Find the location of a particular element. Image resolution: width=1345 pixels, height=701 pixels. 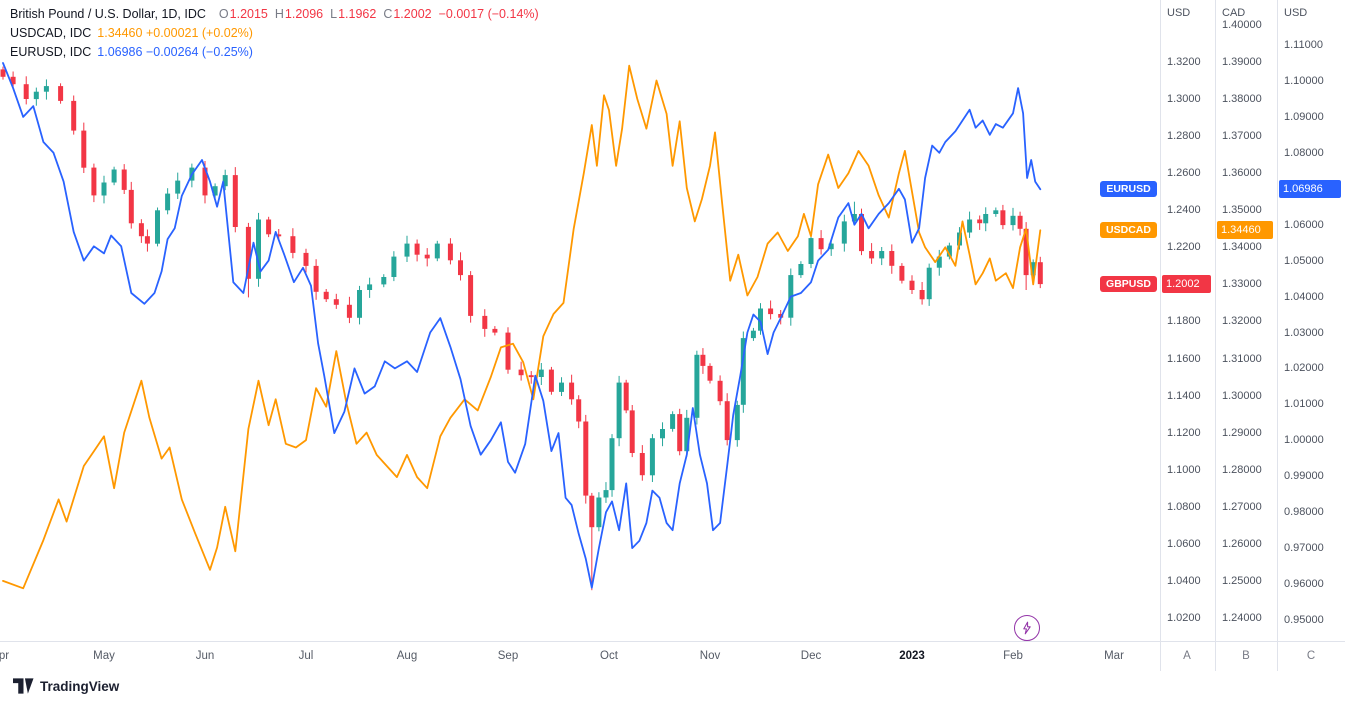

tradingview-logo-icon is located at coordinates (23, 686).